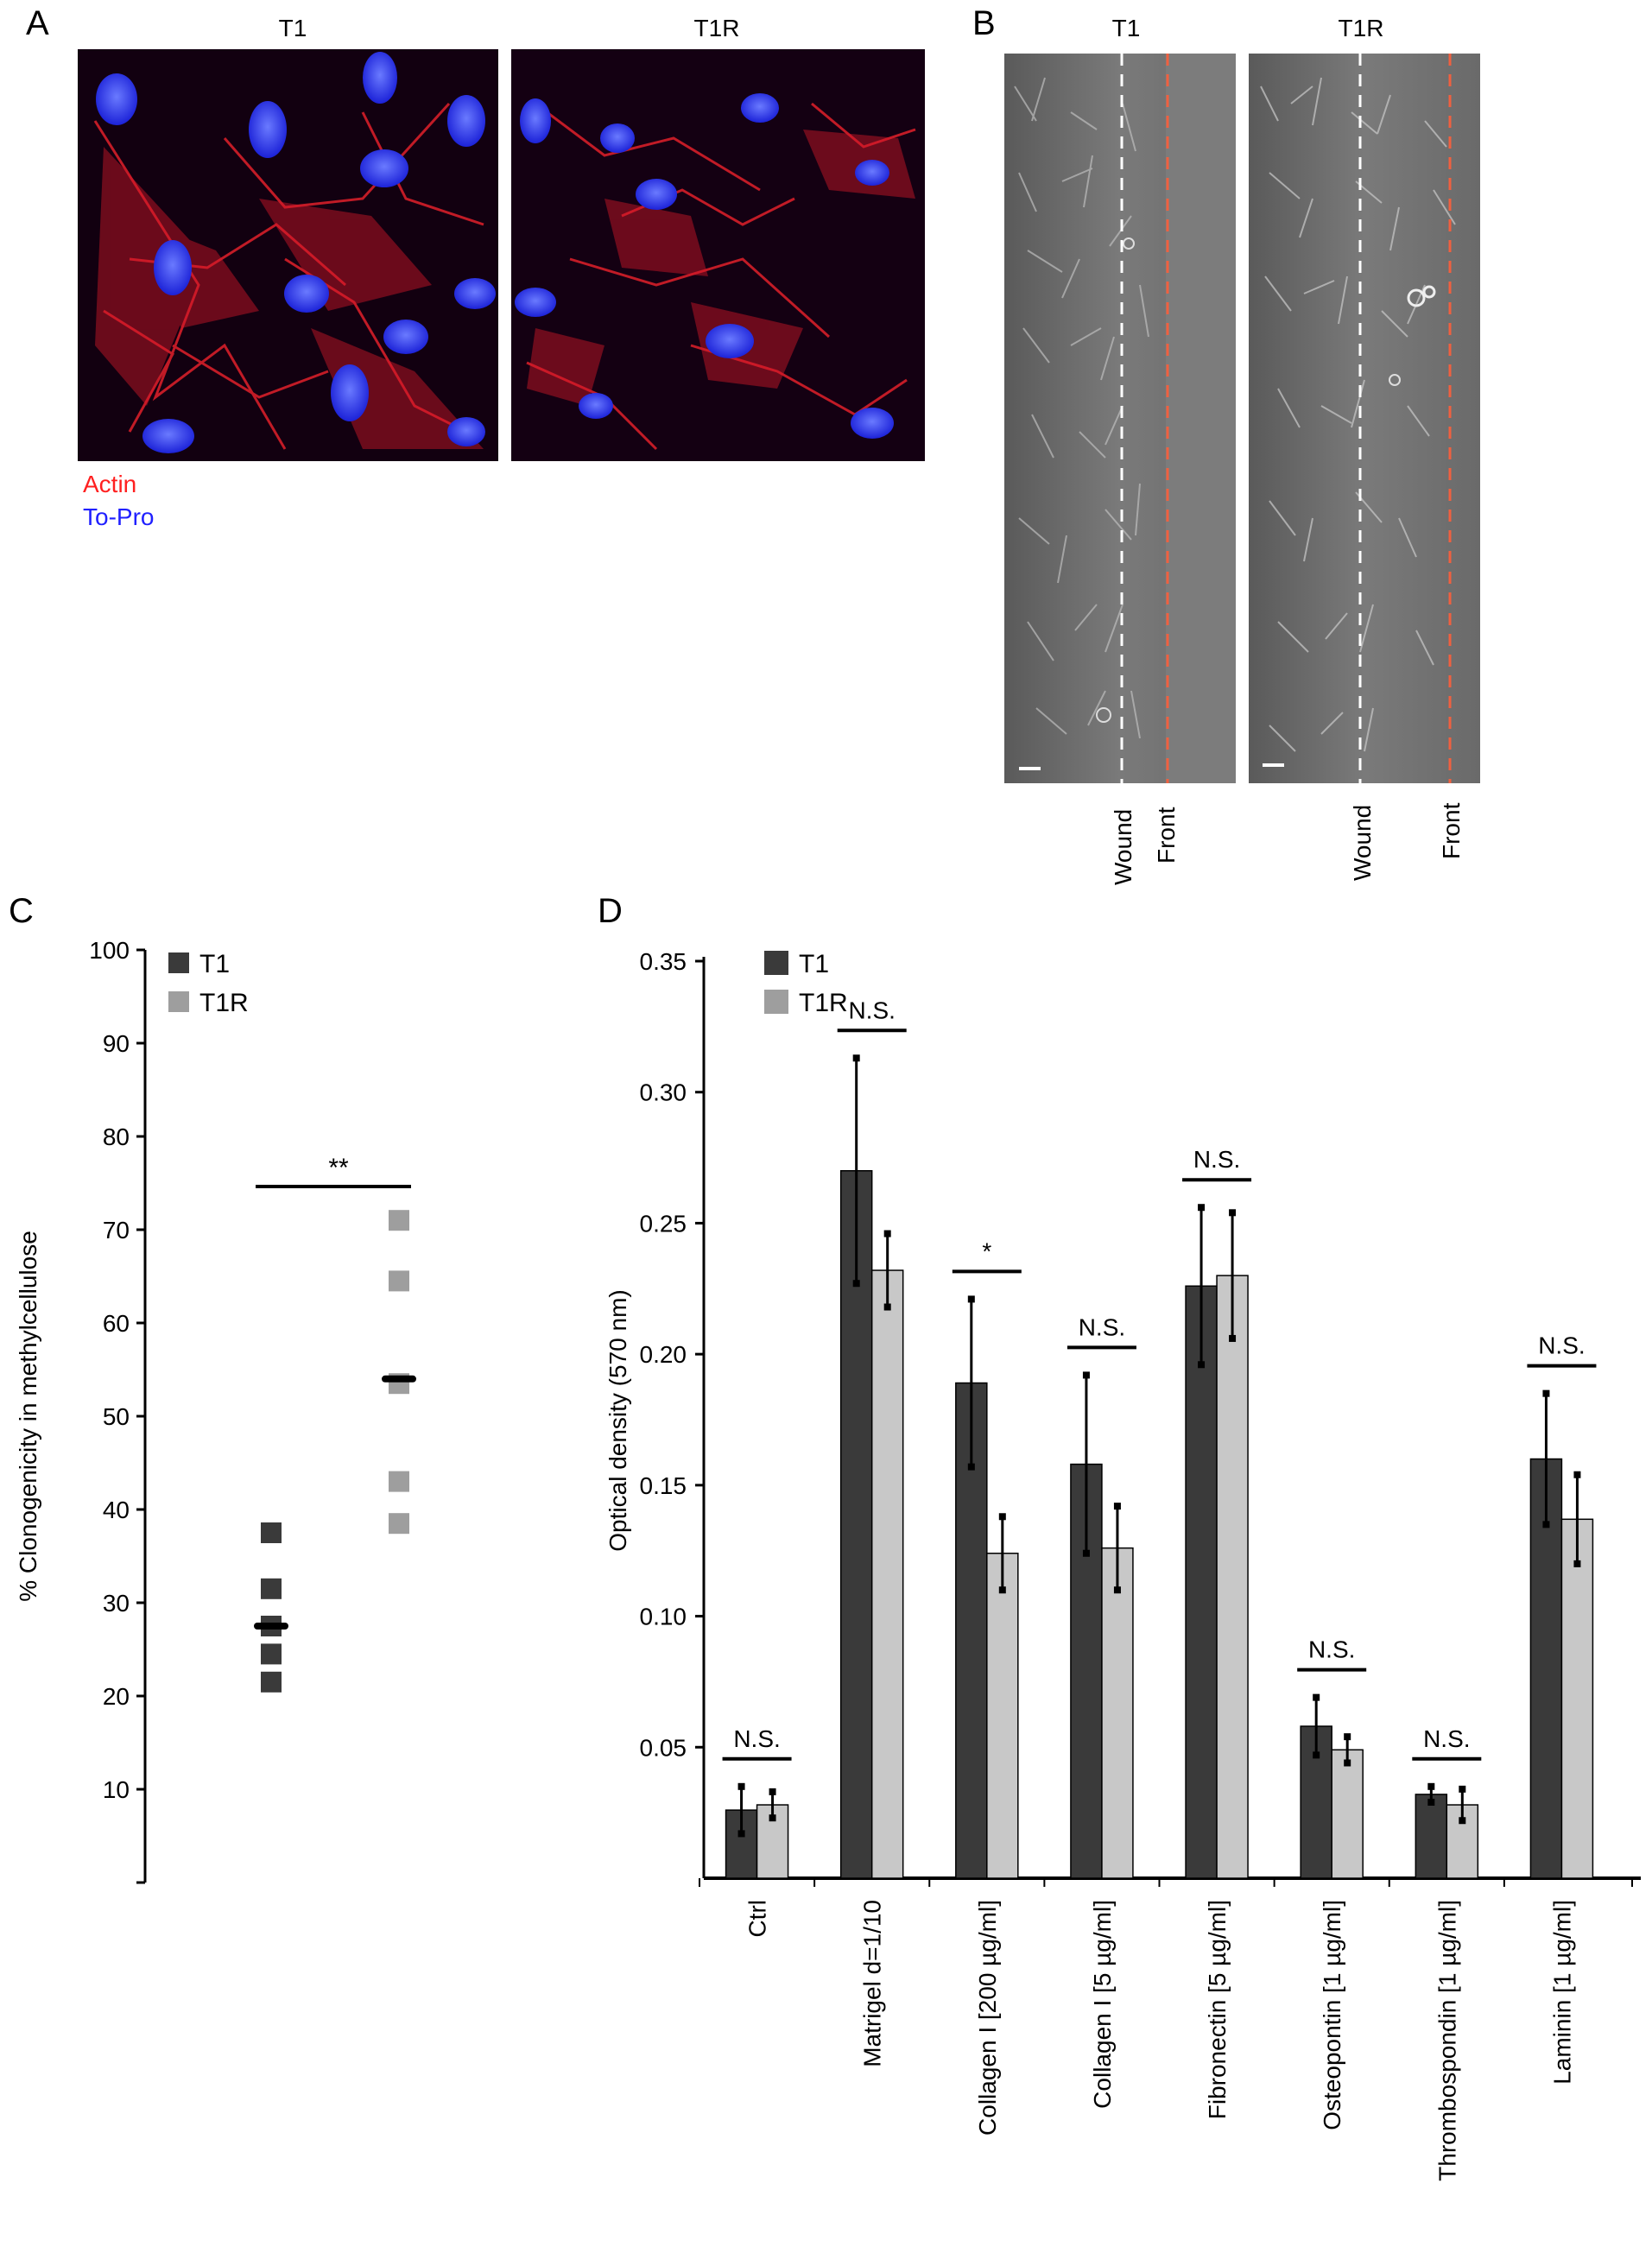  What do you see at coordinates (663, 1617) in the screenshot?
I see `y-tick-label: 0.10` at bounding box center [663, 1617].